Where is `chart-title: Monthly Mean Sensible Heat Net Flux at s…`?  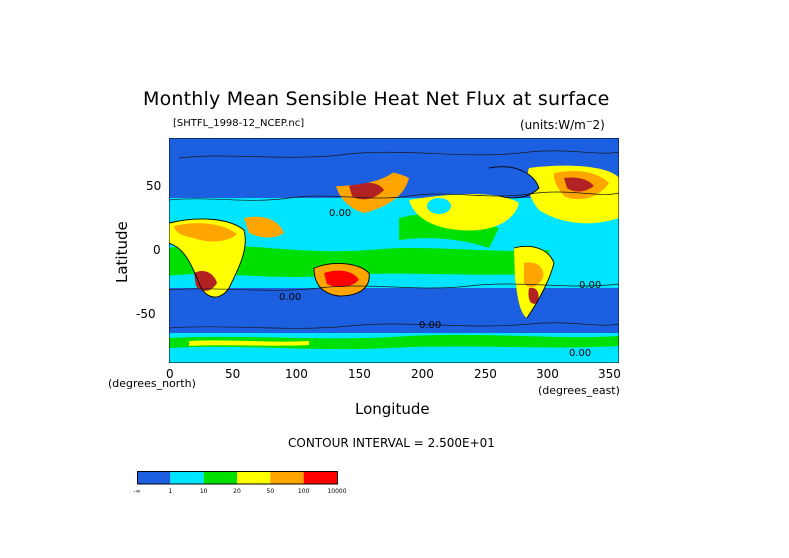
chart-title: Monthly Mean Sensible Heat Net Flux at s… is located at coordinates (376, 99).